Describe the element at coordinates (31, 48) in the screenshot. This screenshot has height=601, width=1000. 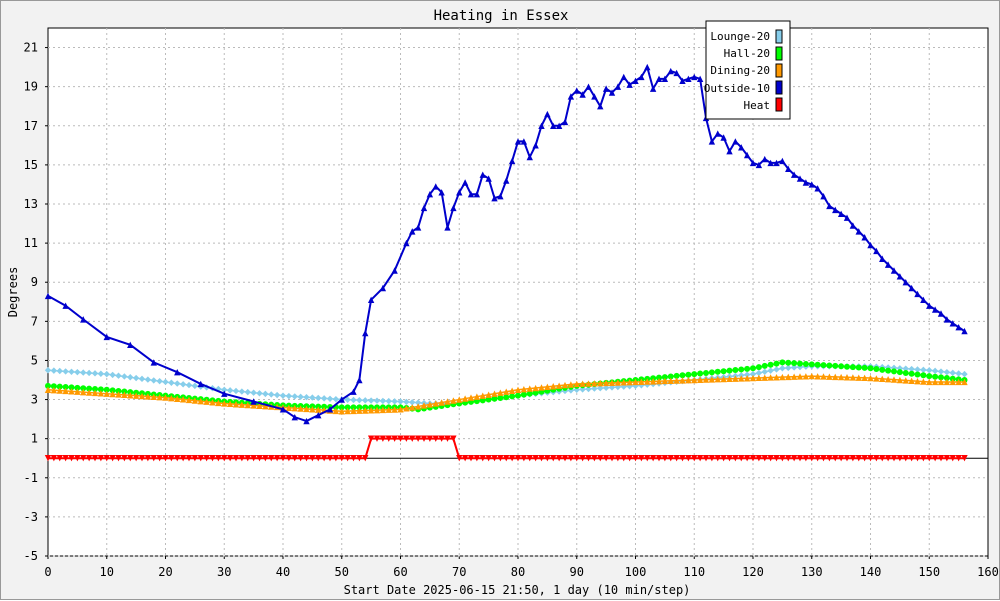
I see `y-tick-label: 21` at that location.